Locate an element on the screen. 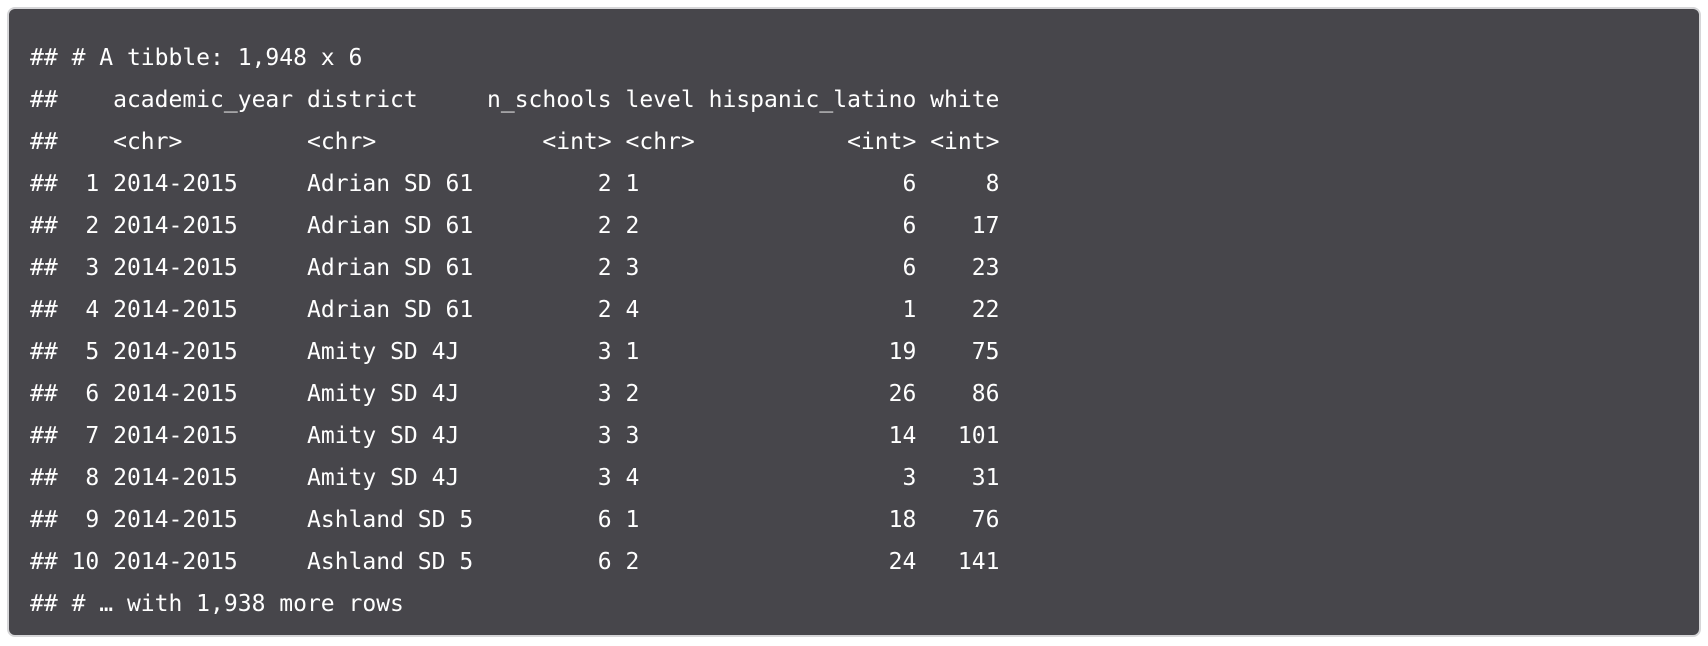 This screenshot has height=646, width=1708. tibble-footer-line: ## # … with 1,938 more rows is located at coordinates (514, 604).